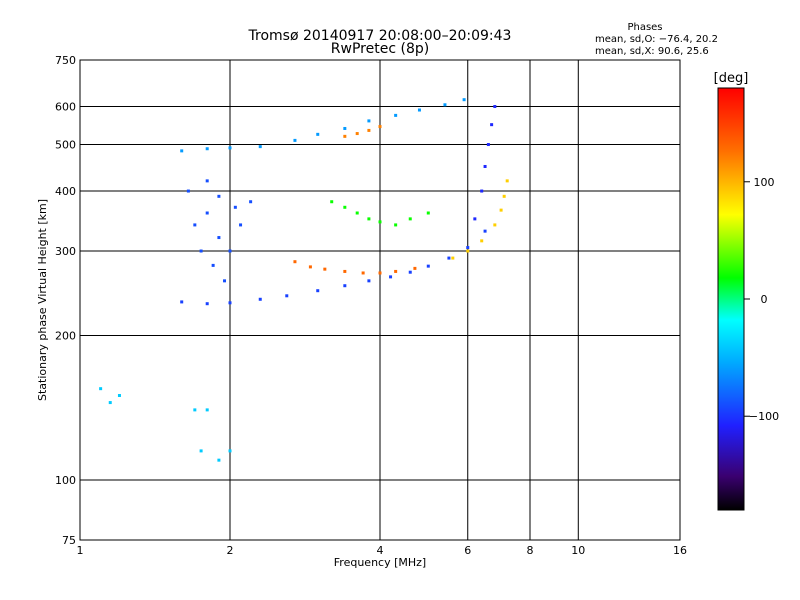 The image size is (800, 600). What do you see at coordinates (65, 191) in the screenshot?
I see `y-tick-label: 400` at bounding box center [65, 191].